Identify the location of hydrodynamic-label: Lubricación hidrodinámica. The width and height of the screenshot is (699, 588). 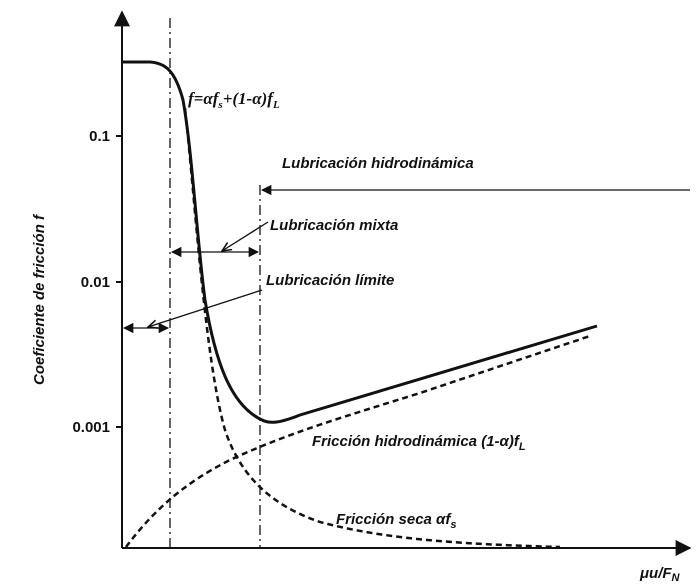
(378, 163).